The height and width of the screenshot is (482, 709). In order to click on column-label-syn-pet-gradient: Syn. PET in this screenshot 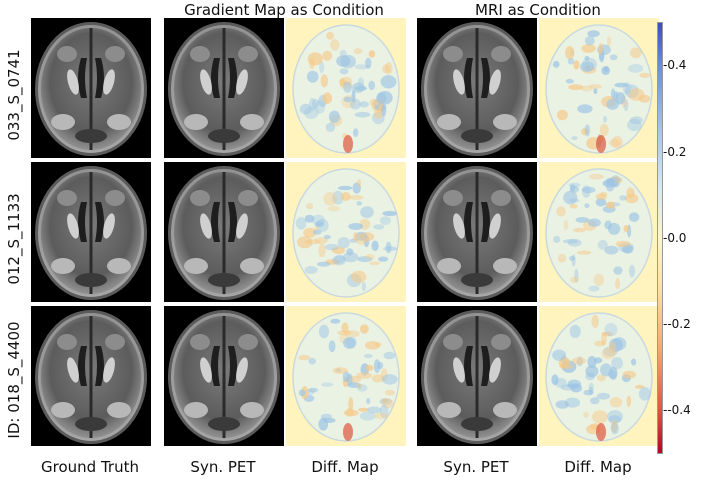, I will do `click(223, 467)`.